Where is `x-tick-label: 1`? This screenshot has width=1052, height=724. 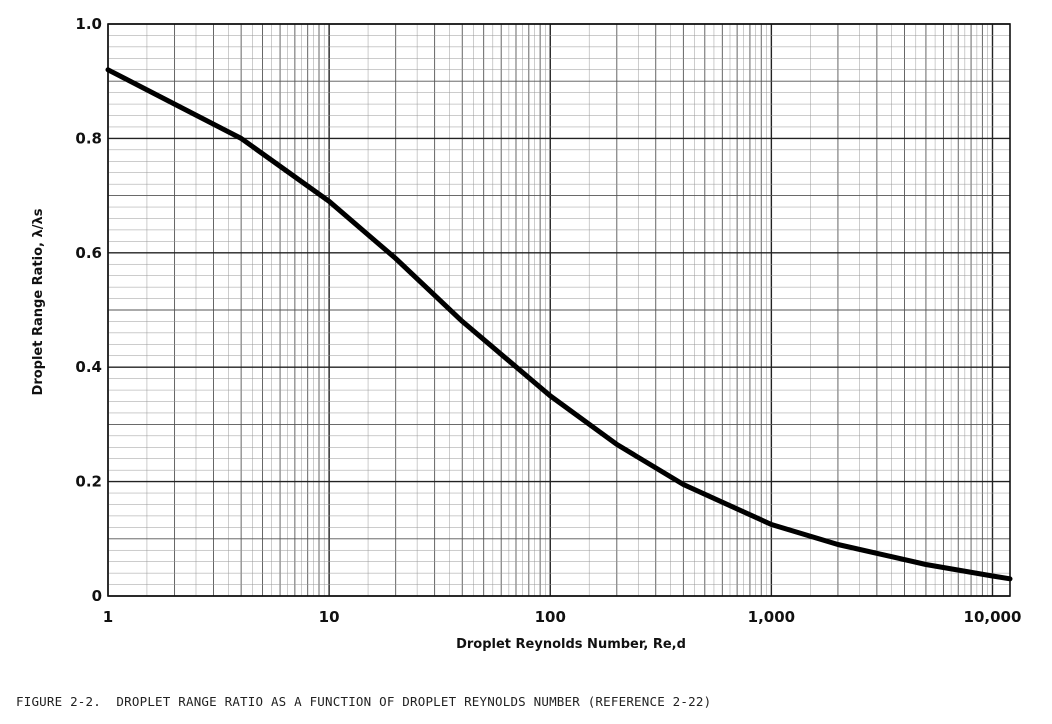 x-tick-label: 1 is located at coordinates (108, 617).